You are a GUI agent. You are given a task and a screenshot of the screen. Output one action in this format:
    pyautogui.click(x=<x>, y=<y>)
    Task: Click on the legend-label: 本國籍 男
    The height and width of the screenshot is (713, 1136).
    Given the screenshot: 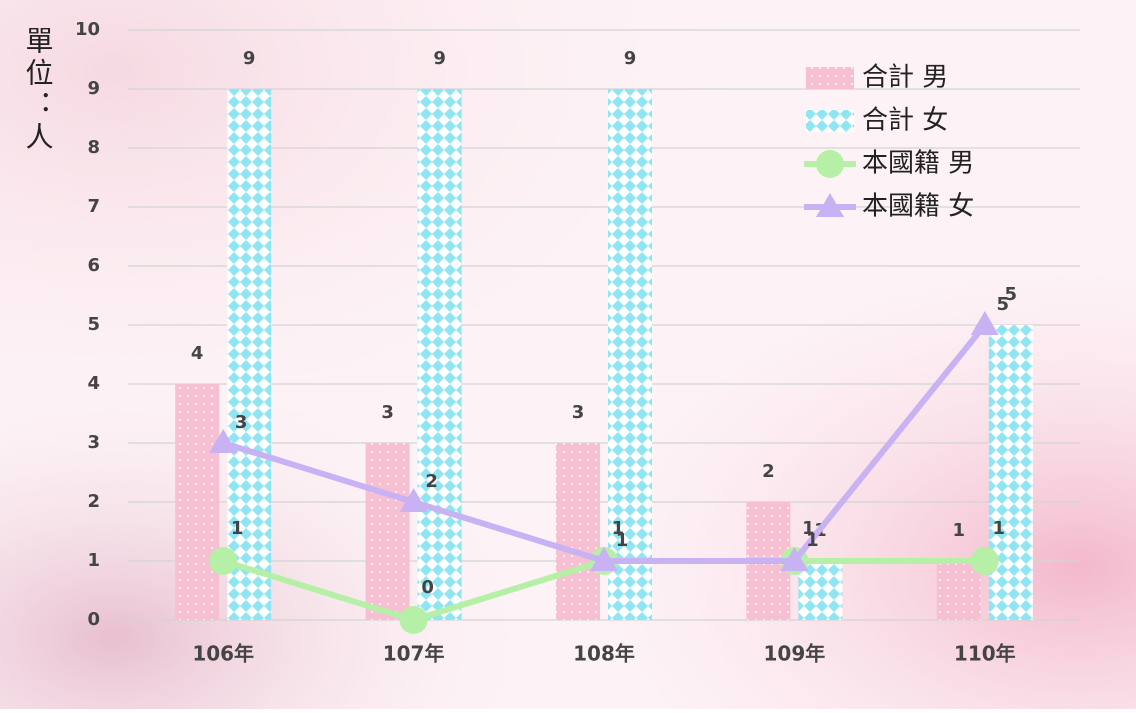 What is the action you would take?
    pyautogui.click(x=918, y=164)
    